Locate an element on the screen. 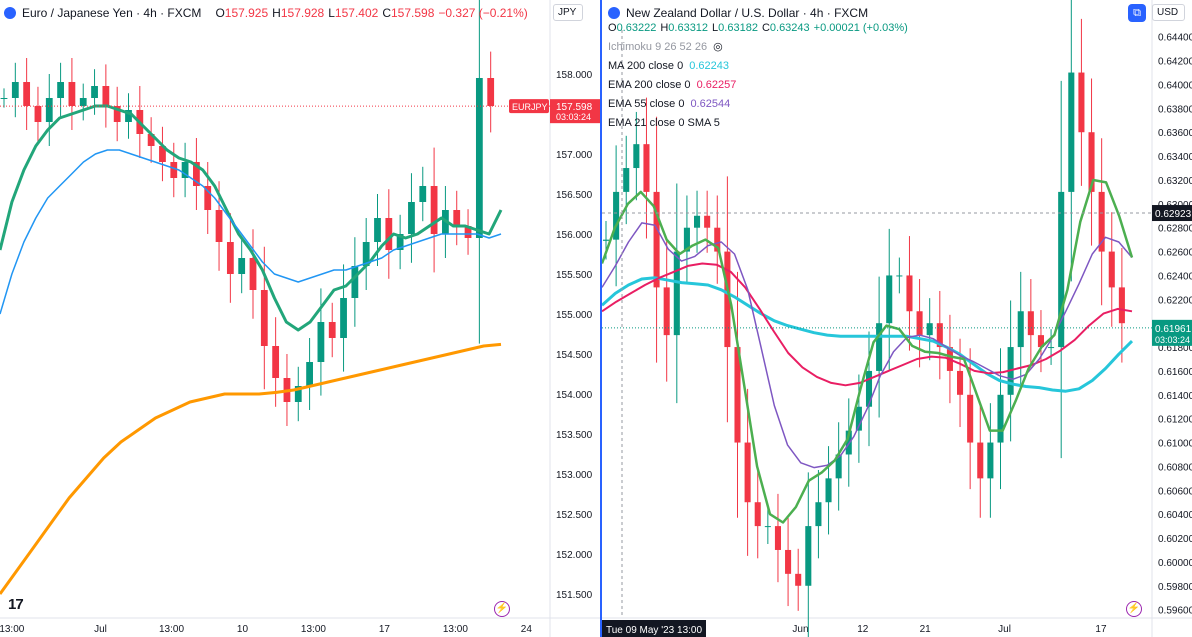  ohlc-change: +0.00021 (+0.03%) is located at coordinates (860, 28).